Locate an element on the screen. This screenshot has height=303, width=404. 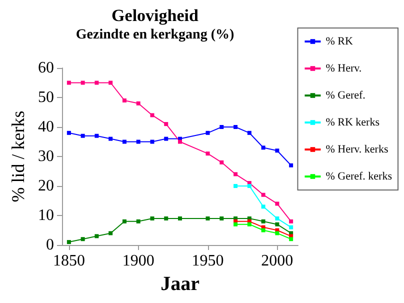
y-tick-label: 10 is located at coordinates (46, 215).